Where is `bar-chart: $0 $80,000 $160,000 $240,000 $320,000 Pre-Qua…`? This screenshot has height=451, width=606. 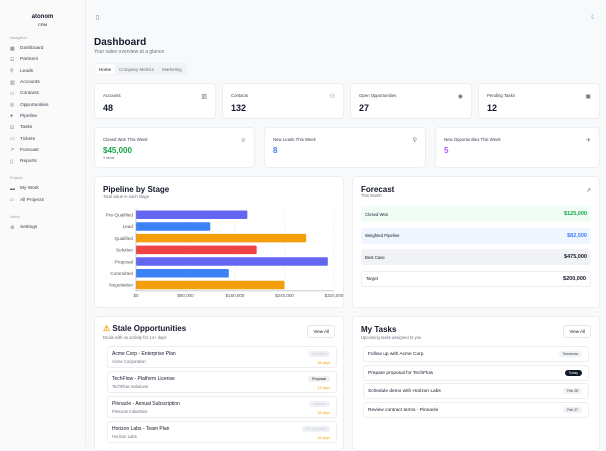
bar-chart: $0 $80,000 $160,000 $240,000 $320,000 Pre-Qua… is located at coordinates (225, 253).